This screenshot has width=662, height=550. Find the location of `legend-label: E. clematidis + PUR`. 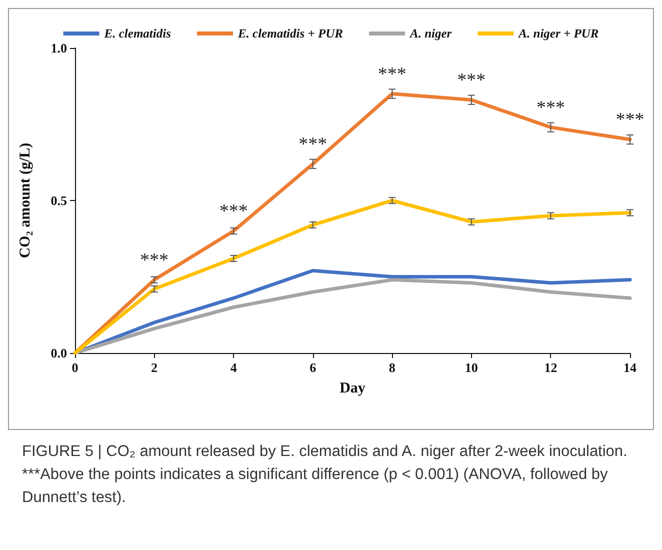

legend-label: E. clematidis + PUR is located at coordinates (289, 33).